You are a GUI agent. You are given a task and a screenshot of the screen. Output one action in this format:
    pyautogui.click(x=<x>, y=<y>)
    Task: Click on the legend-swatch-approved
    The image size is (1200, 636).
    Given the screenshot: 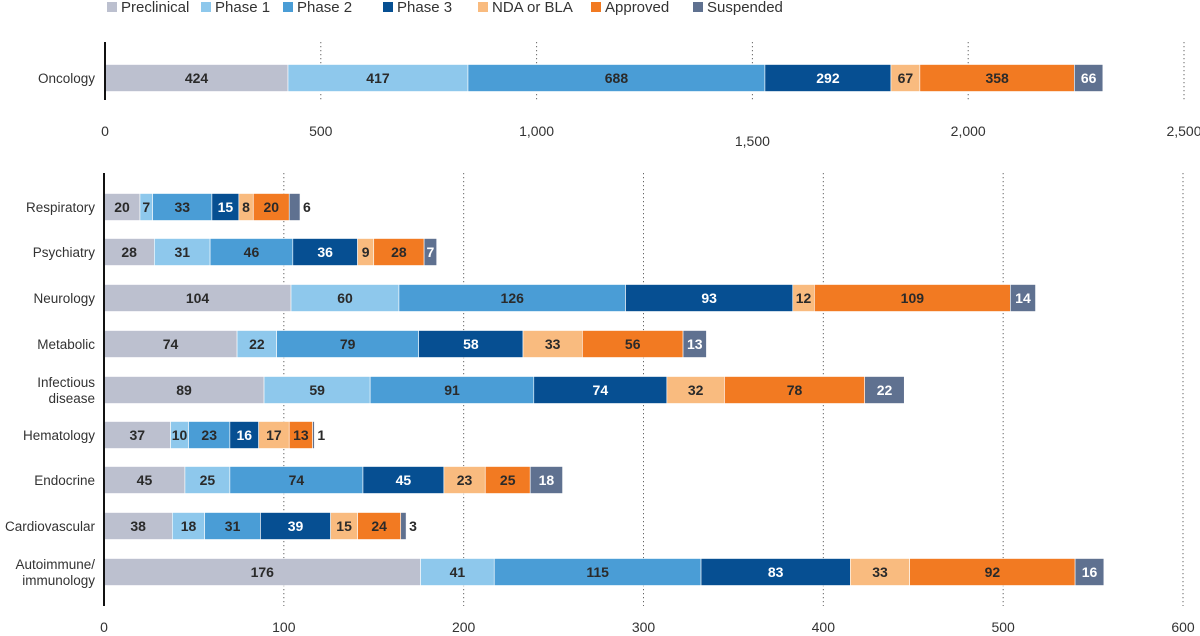 What is the action you would take?
    pyautogui.click(x=596, y=7)
    